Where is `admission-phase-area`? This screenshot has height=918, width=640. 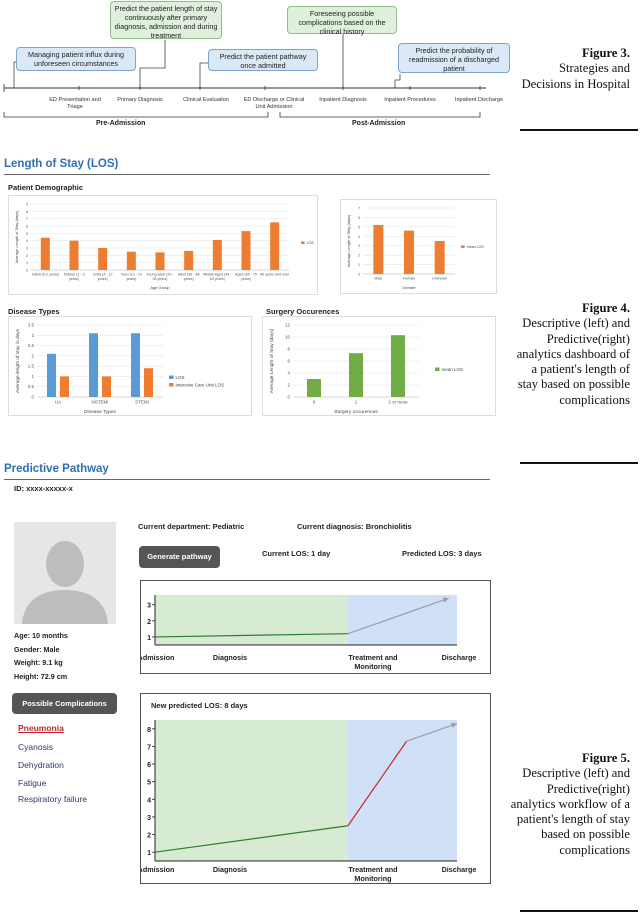 admission-phase-area is located at coordinates (251, 620).